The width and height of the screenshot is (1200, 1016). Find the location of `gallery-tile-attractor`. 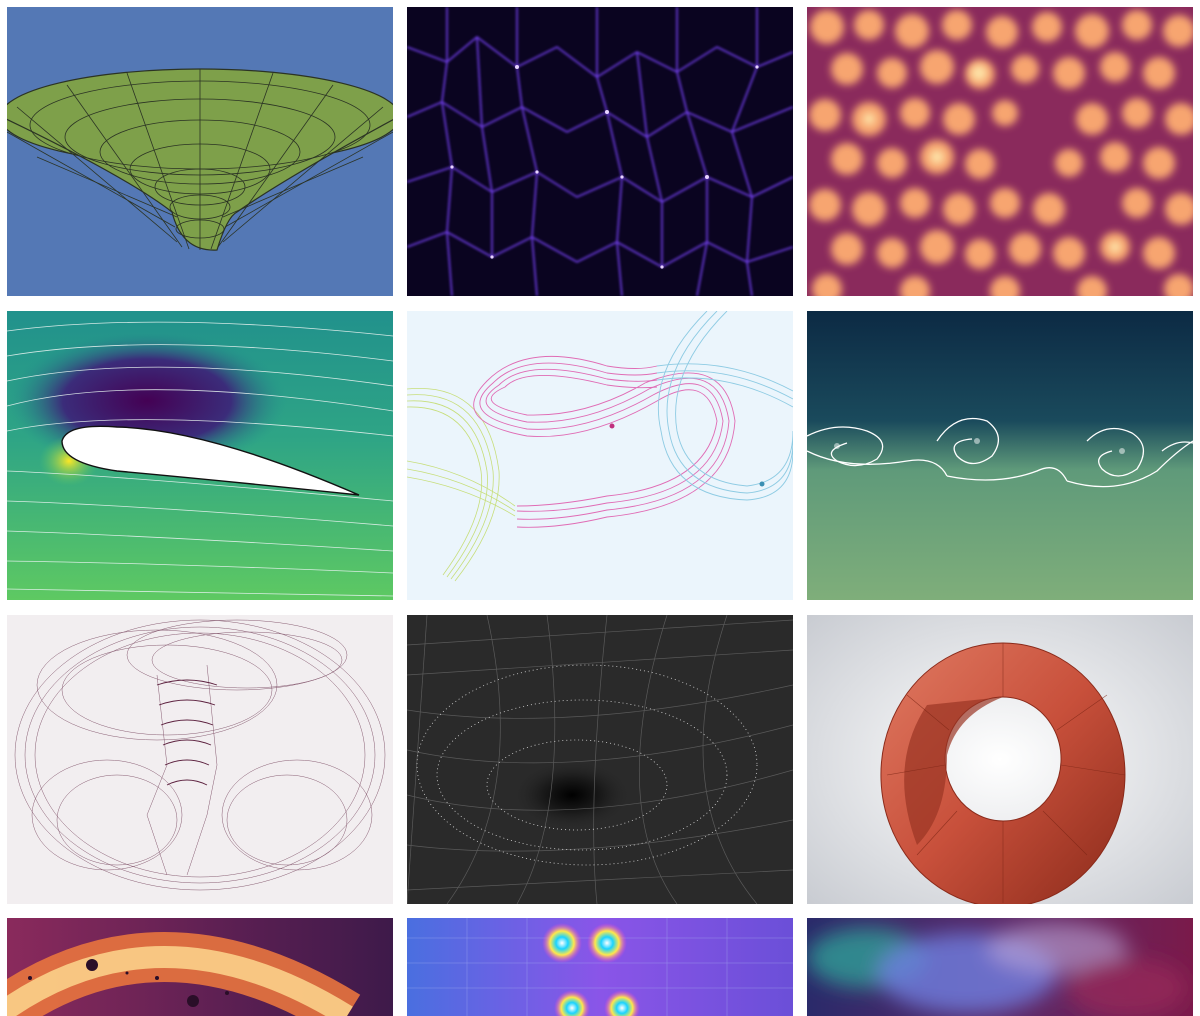

gallery-tile-attractor is located at coordinates (200, 759).